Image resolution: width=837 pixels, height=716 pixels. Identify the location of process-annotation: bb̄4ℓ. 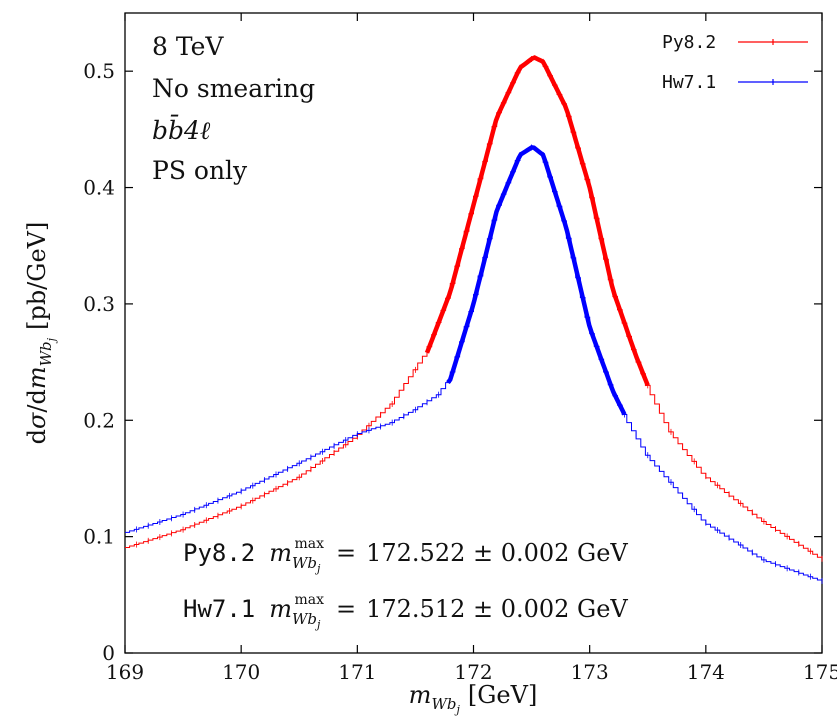
(181, 130).